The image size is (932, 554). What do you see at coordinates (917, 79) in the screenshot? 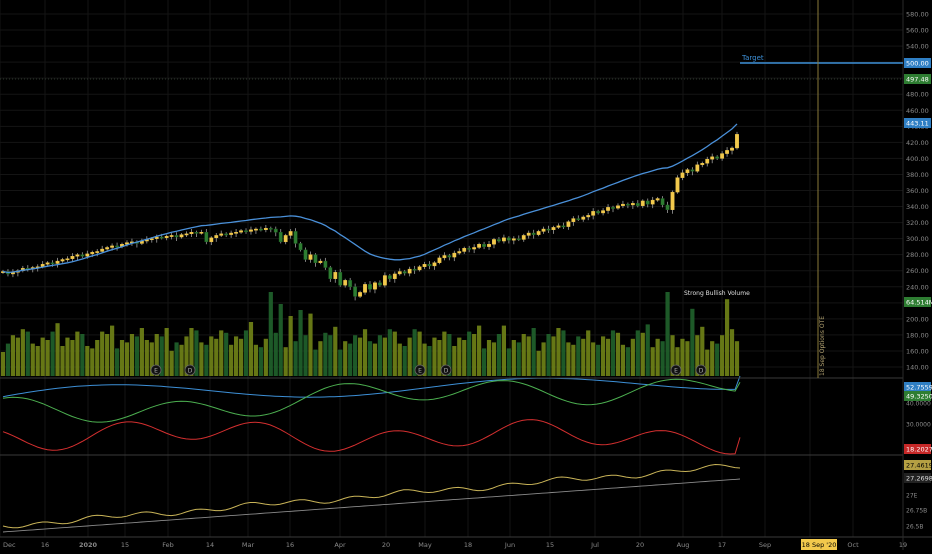
I see `close-price-badge-bg` at bounding box center [917, 79].